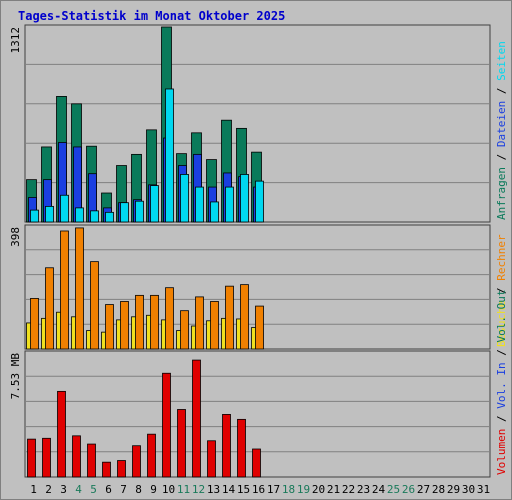 This screenshot has height=500, width=512. Describe the element at coordinates (151, 16) in the screenshot. I see `chart-title: Tages-Statistik im Monat Oktober 2025` at that location.